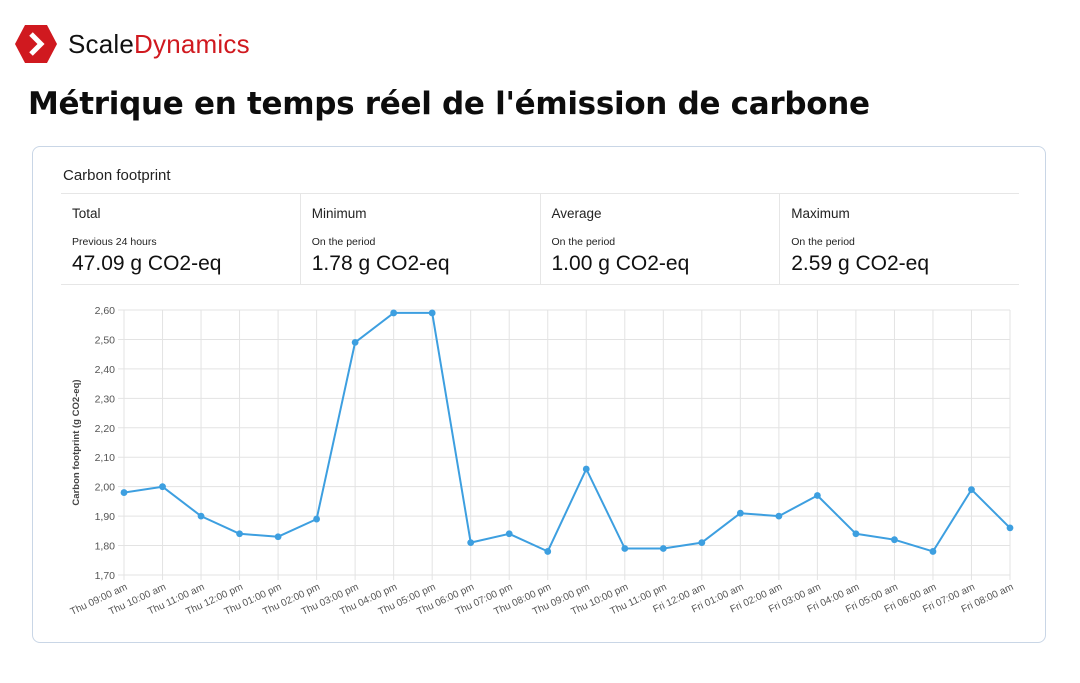  What do you see at coordinates (105, 547) in the screenshot?
I see `y-tick-label: 1,80` at bounding box center [105, 547].